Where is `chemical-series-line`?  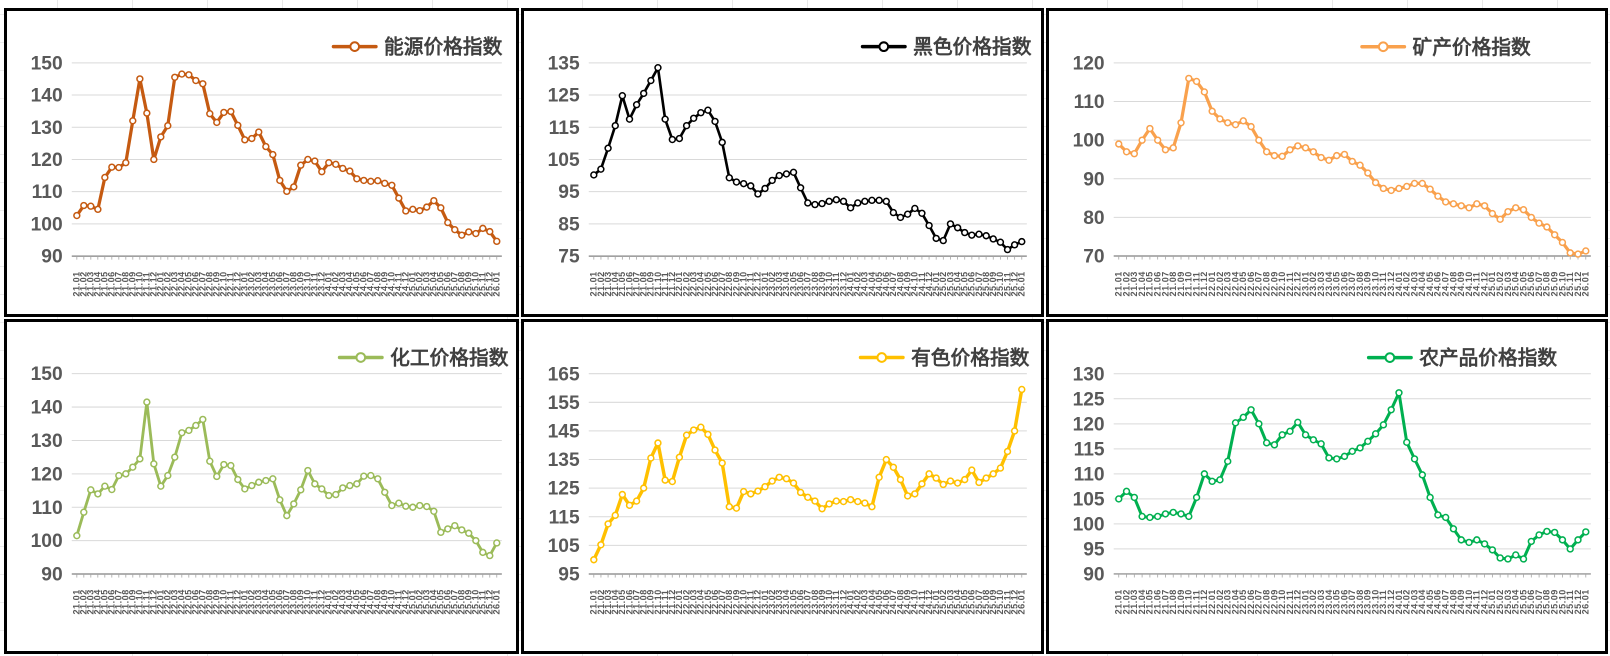
chemical-series-line is located at coordinates (287, 479).